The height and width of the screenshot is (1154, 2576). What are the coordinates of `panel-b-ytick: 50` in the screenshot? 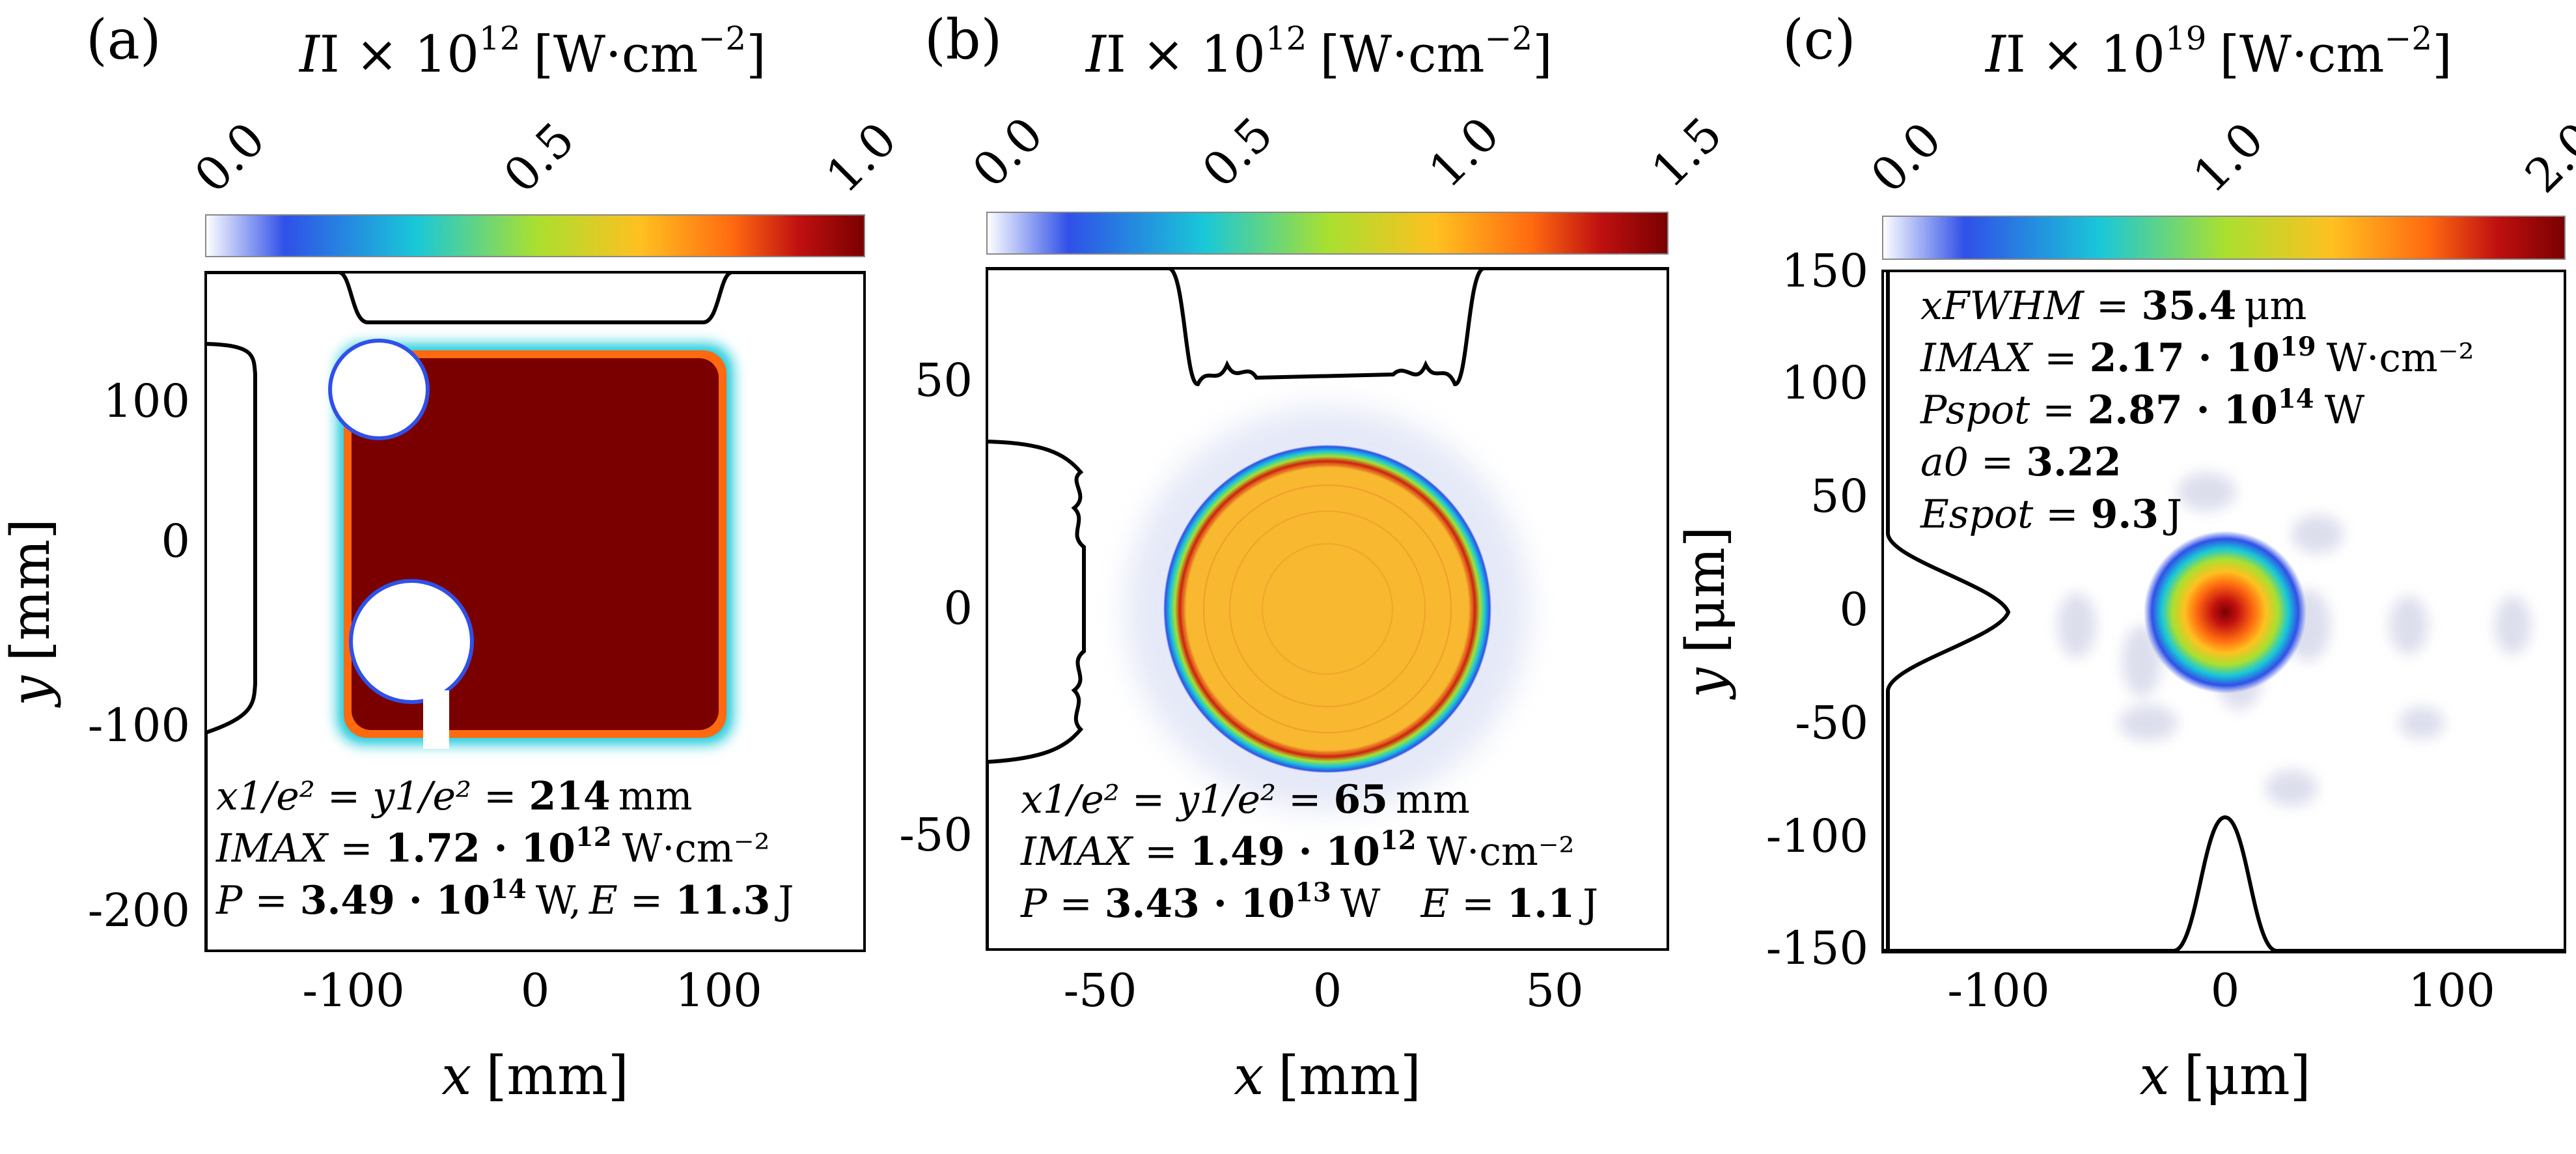 It's located at (944, 380).